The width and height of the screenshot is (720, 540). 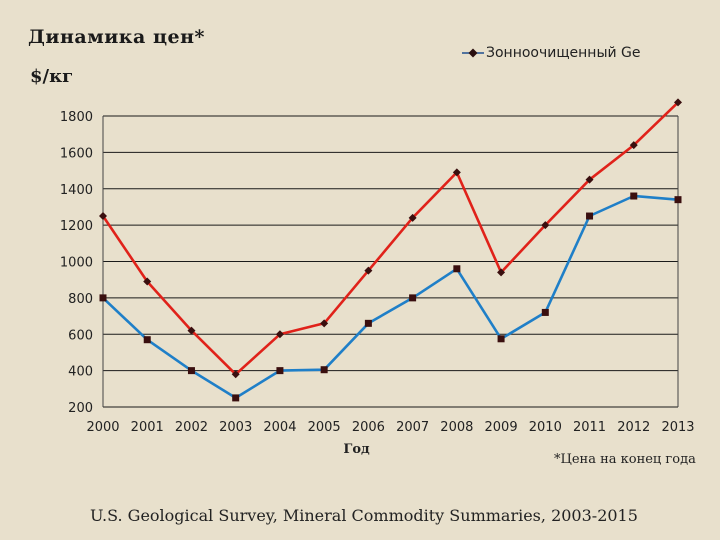 What do you see at coordinates (545, 427) in the screenshot?
I see `x-tick-label: 2010` at bounding box center [545, 427].